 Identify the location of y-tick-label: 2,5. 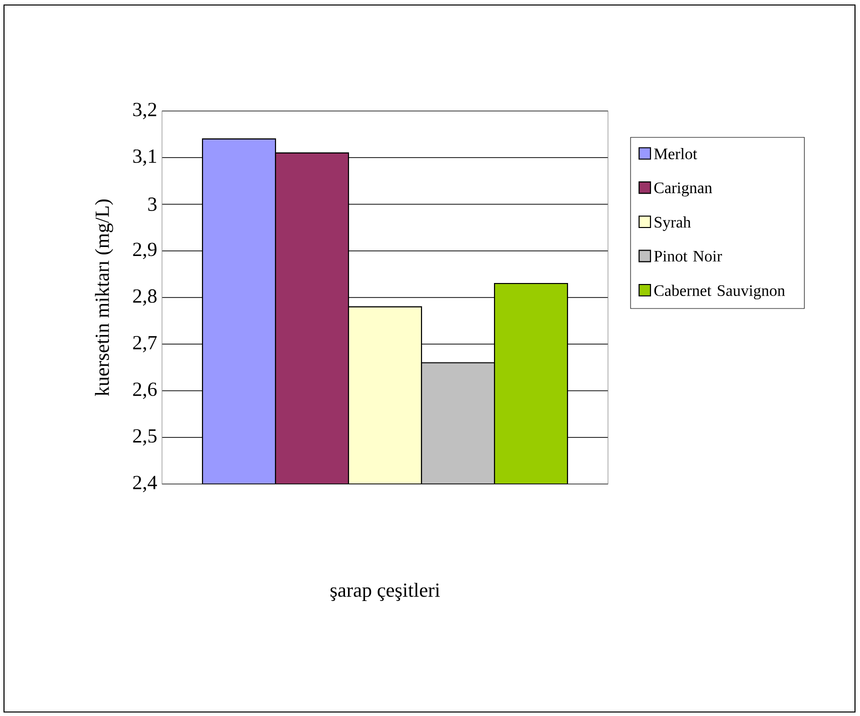
(145, 437).